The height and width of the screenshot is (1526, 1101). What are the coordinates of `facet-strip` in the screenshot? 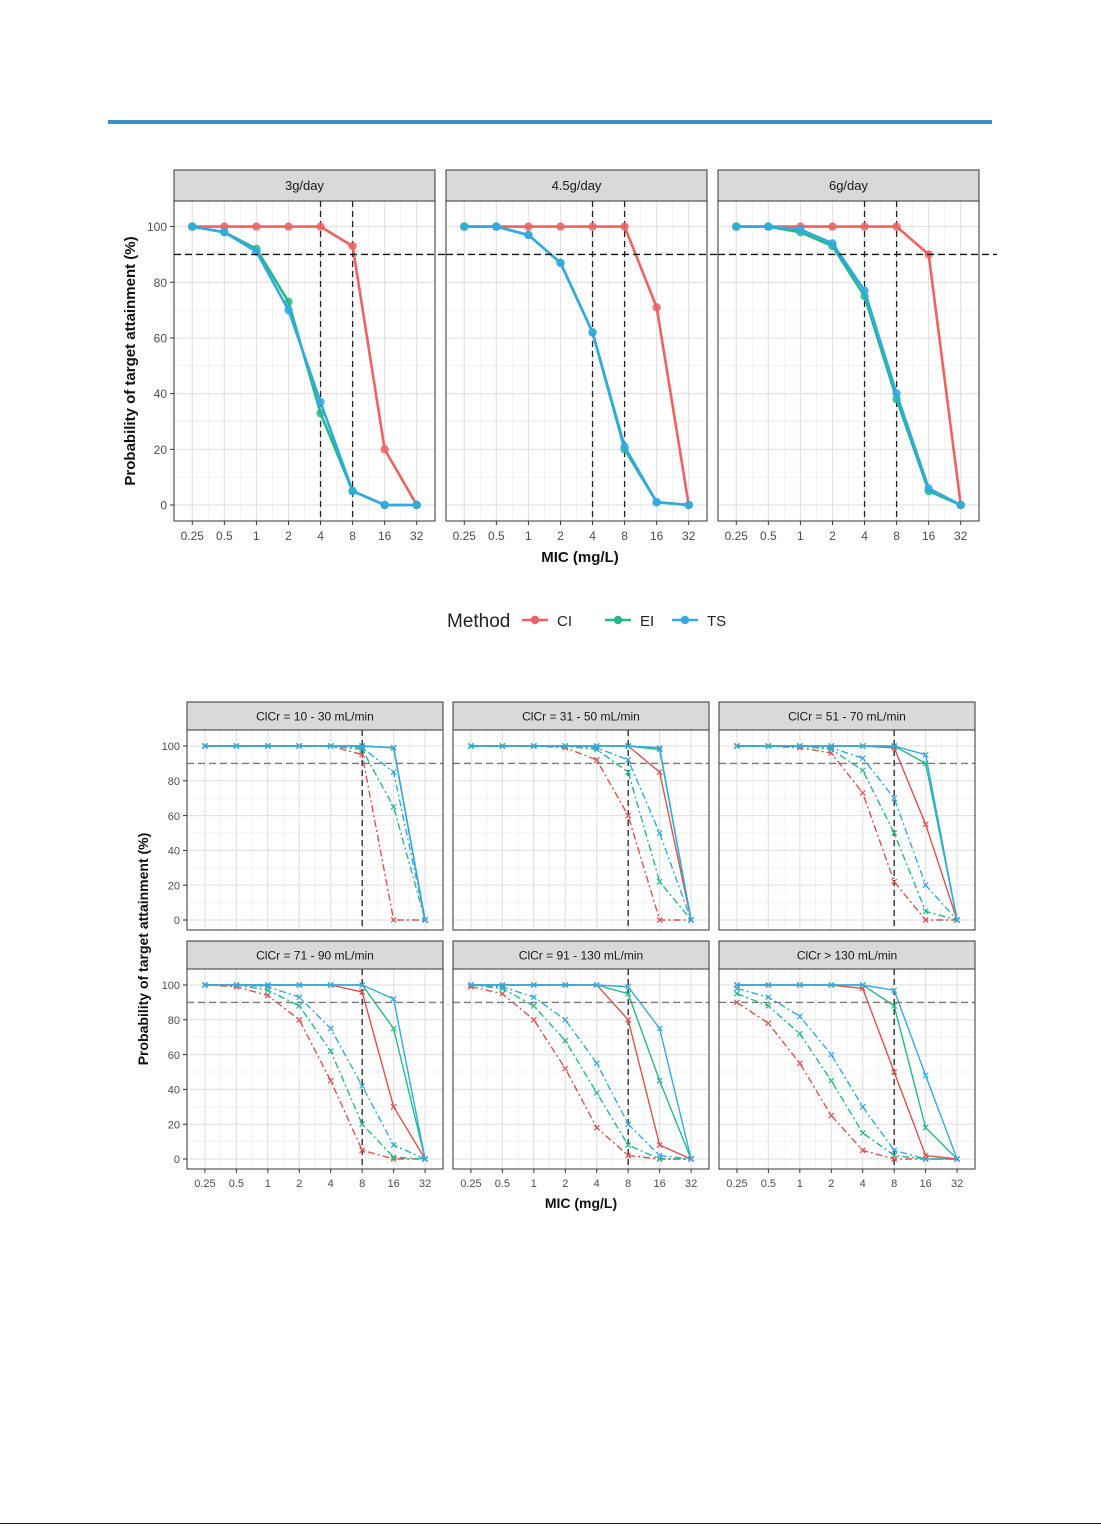 It's located at (848, 185).